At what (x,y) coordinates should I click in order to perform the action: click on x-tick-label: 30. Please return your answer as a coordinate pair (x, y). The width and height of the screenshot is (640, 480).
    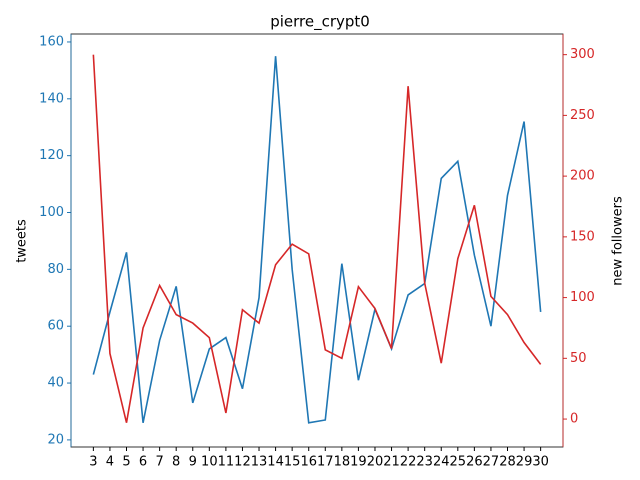
    Looking at the image, I should click on (540, 462).